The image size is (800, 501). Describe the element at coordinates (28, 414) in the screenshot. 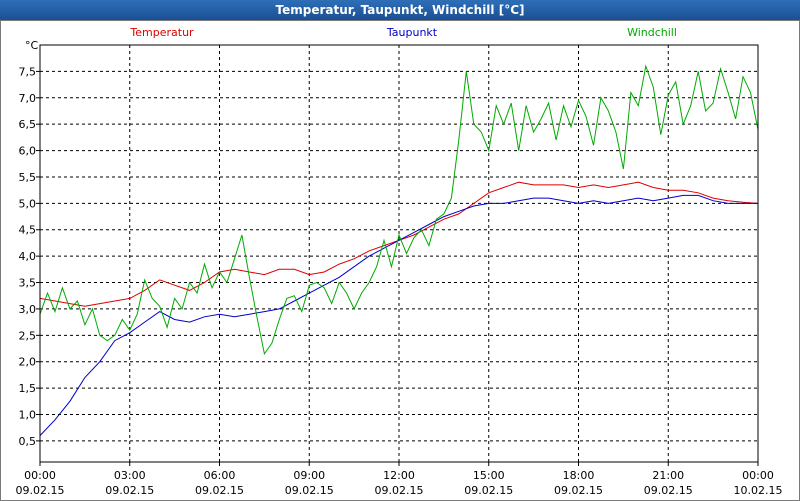

I see `y-tick-label: 1,0` at that location.